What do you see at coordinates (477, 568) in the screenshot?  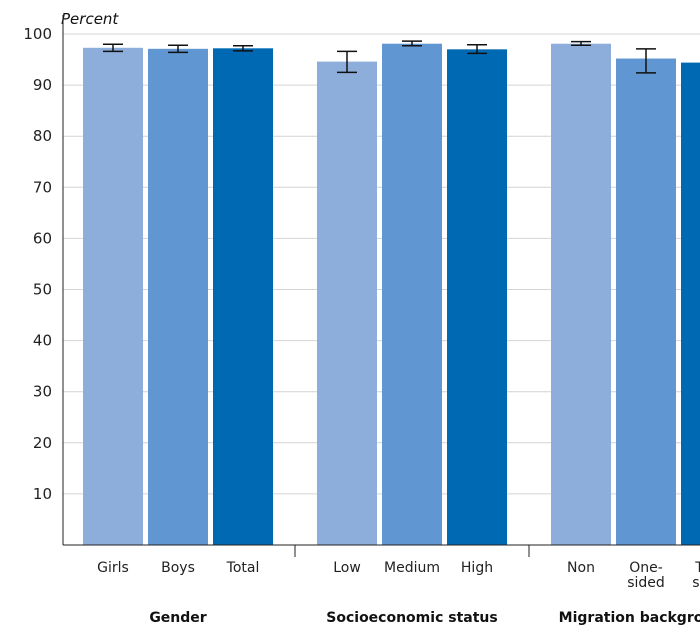 I see `x-category-label: High` at bounding box center [477, 568].